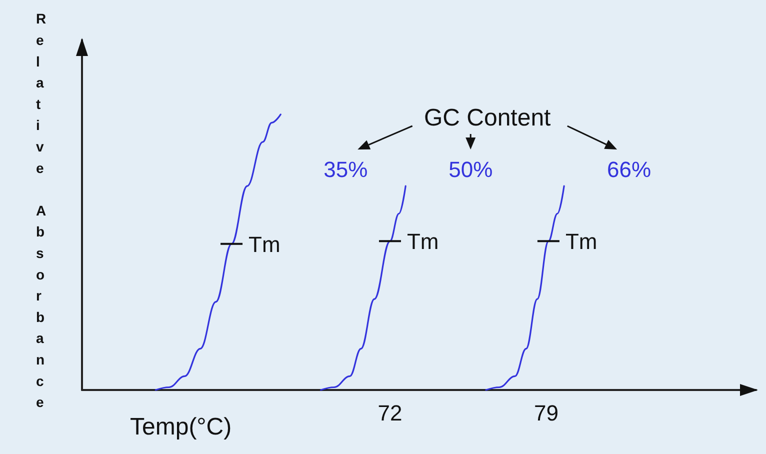 This screenshot has width=766, height=454. Describe the element at coordinates (546, 413) in the screenshot. I see `x-tick-label: 79` at that location.